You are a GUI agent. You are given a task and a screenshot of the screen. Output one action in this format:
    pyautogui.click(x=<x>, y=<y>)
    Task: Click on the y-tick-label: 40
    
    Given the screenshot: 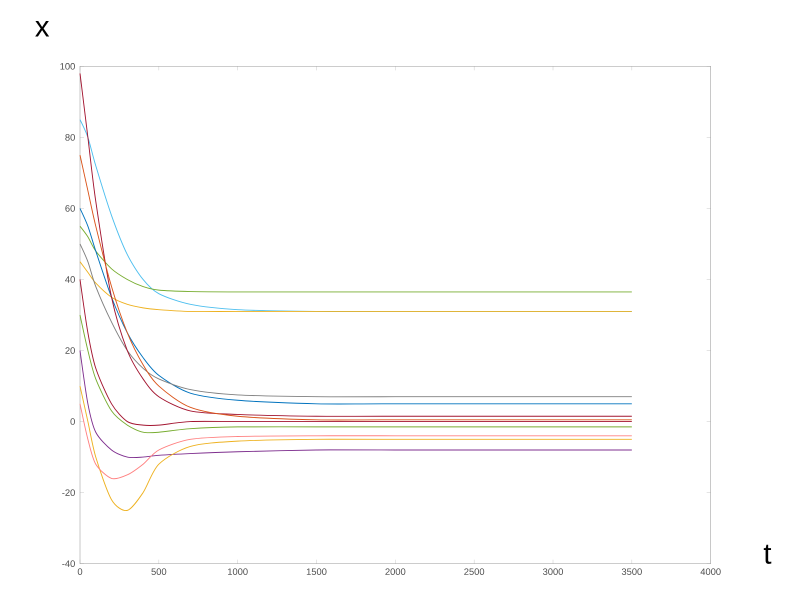 What is the action you would take?
    pyautogui.click(x=70, y=279)
    